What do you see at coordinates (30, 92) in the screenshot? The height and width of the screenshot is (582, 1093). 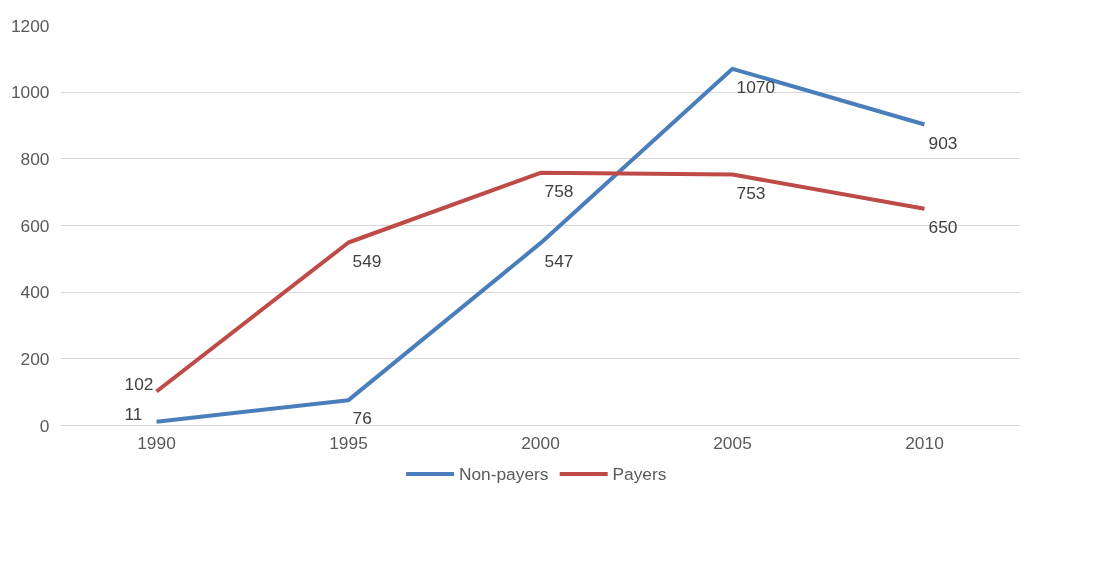 I see `y-tick-label: 1000` at bounding box center [30, 92].